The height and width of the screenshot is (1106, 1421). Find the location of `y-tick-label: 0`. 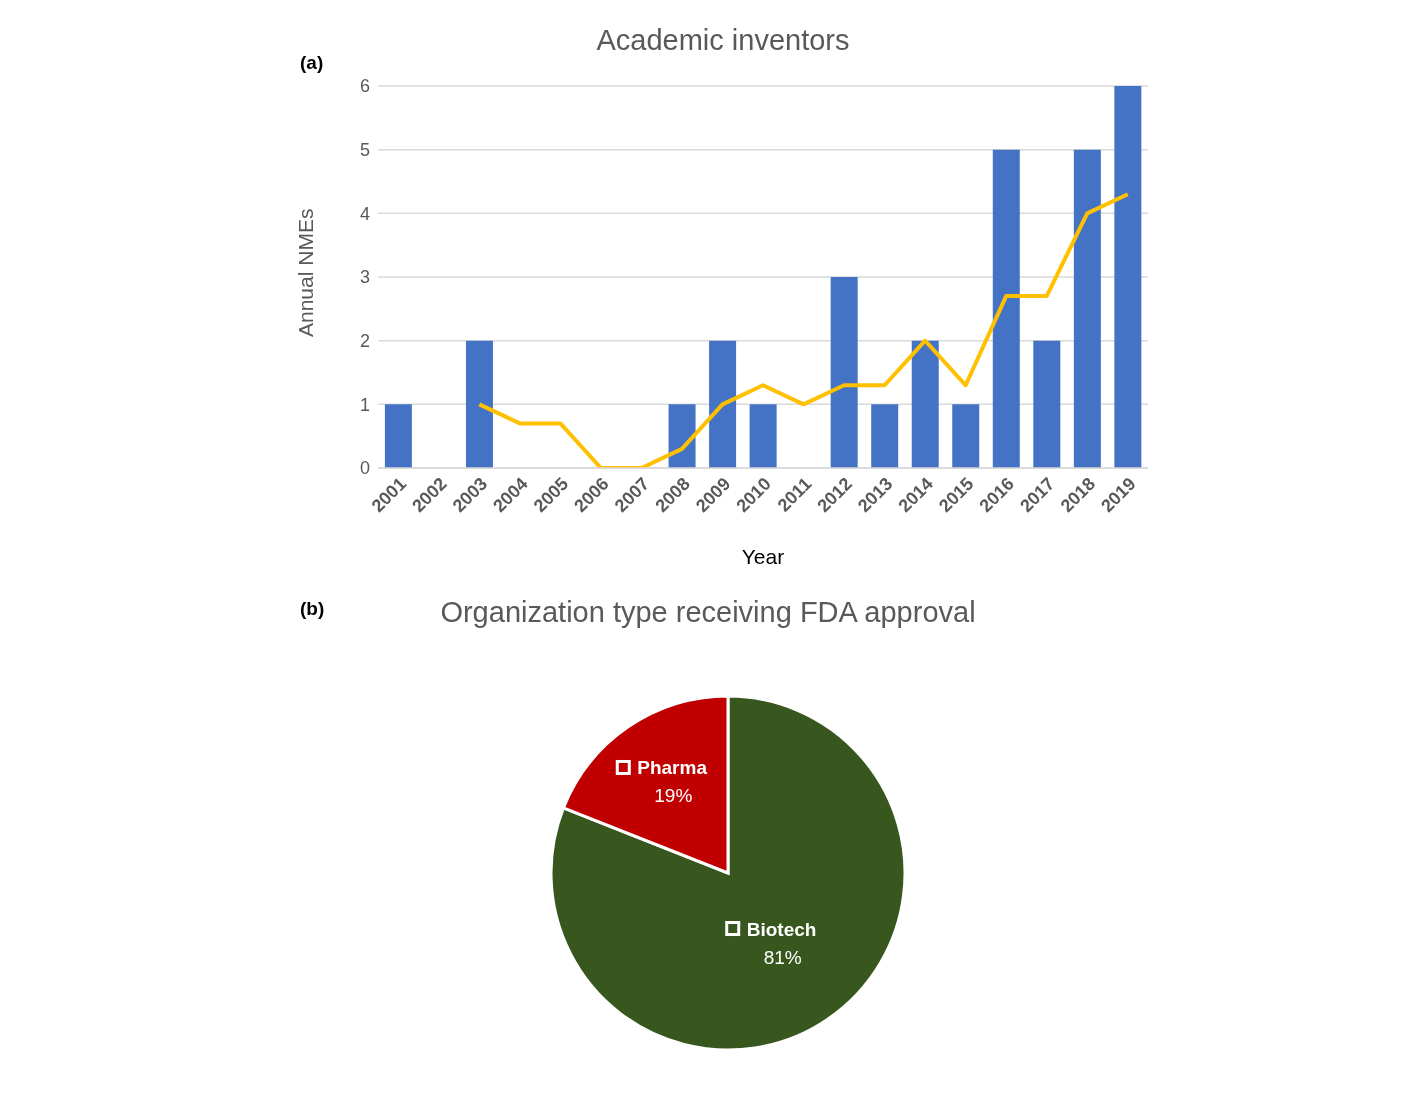

y-tick-label: 0 is located at coordinates (364, 468).